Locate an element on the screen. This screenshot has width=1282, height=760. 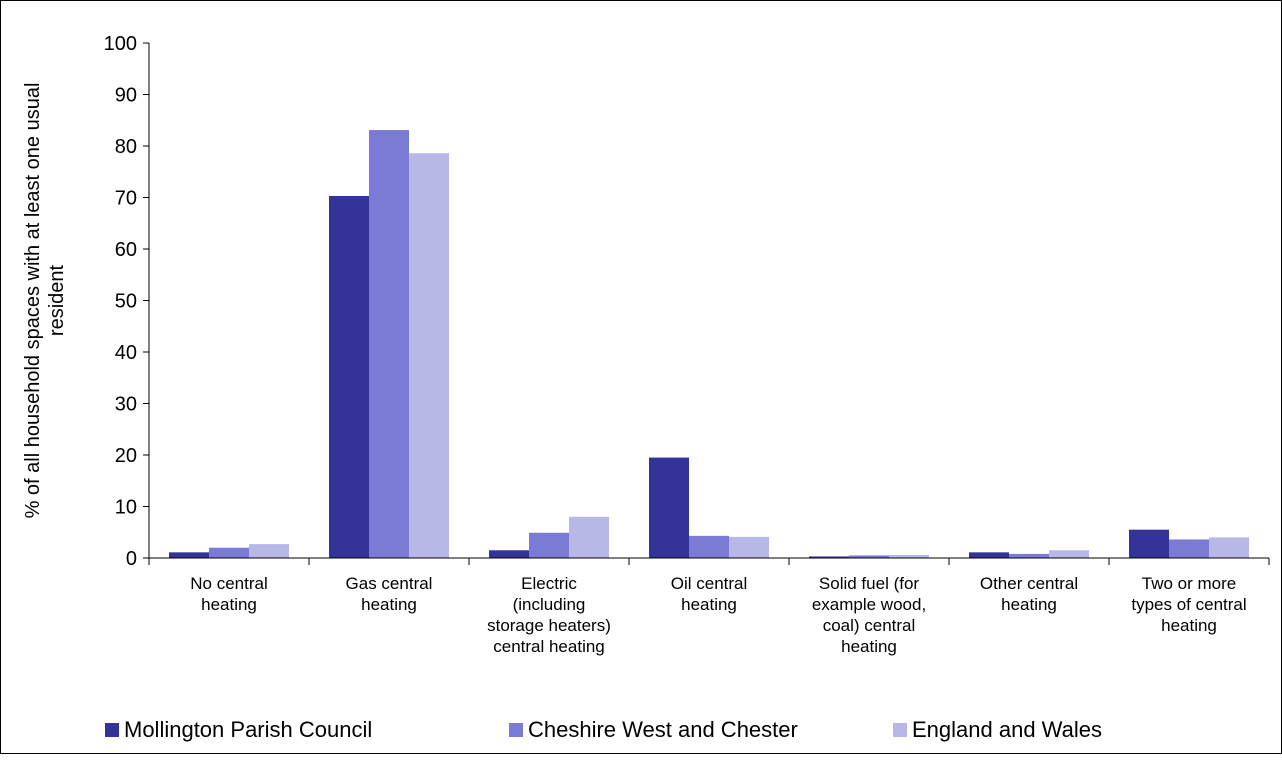
y-tick-label-50: 50 is located at coordinates (126, 302).